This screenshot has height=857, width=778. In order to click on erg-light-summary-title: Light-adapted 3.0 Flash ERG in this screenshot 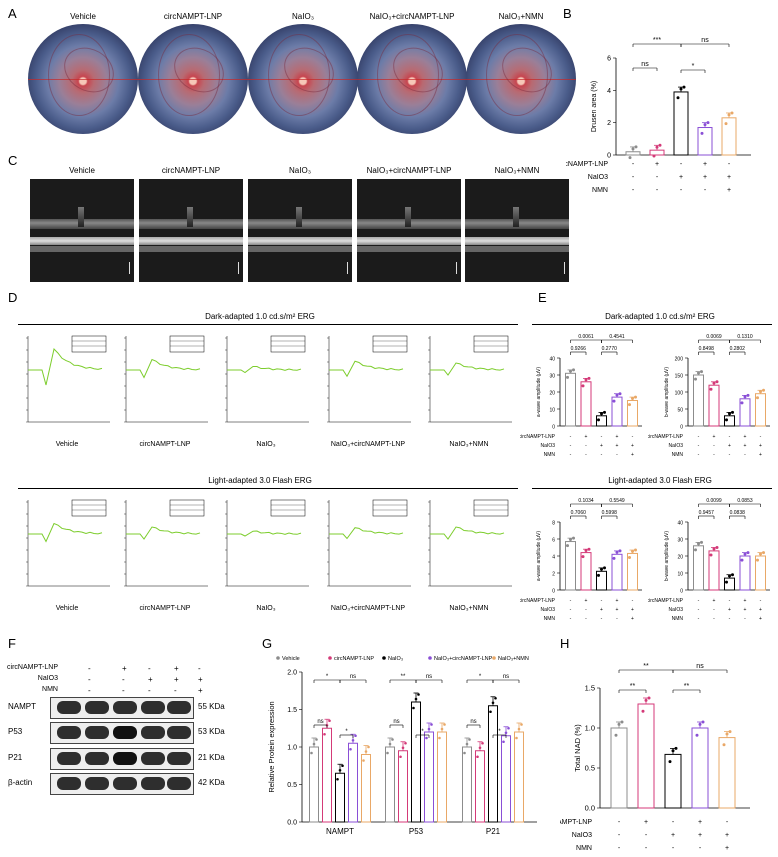, I will do `click(660, 480)`.